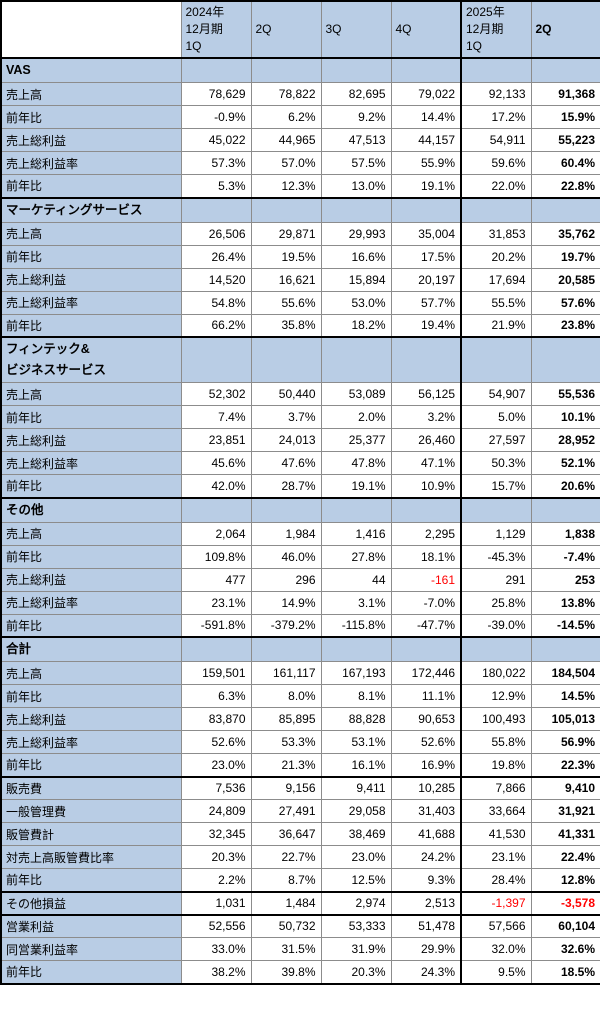 This screenshot has height=1013, width=600. I want to click on value-cell: 14.9%, so click(286, 602).